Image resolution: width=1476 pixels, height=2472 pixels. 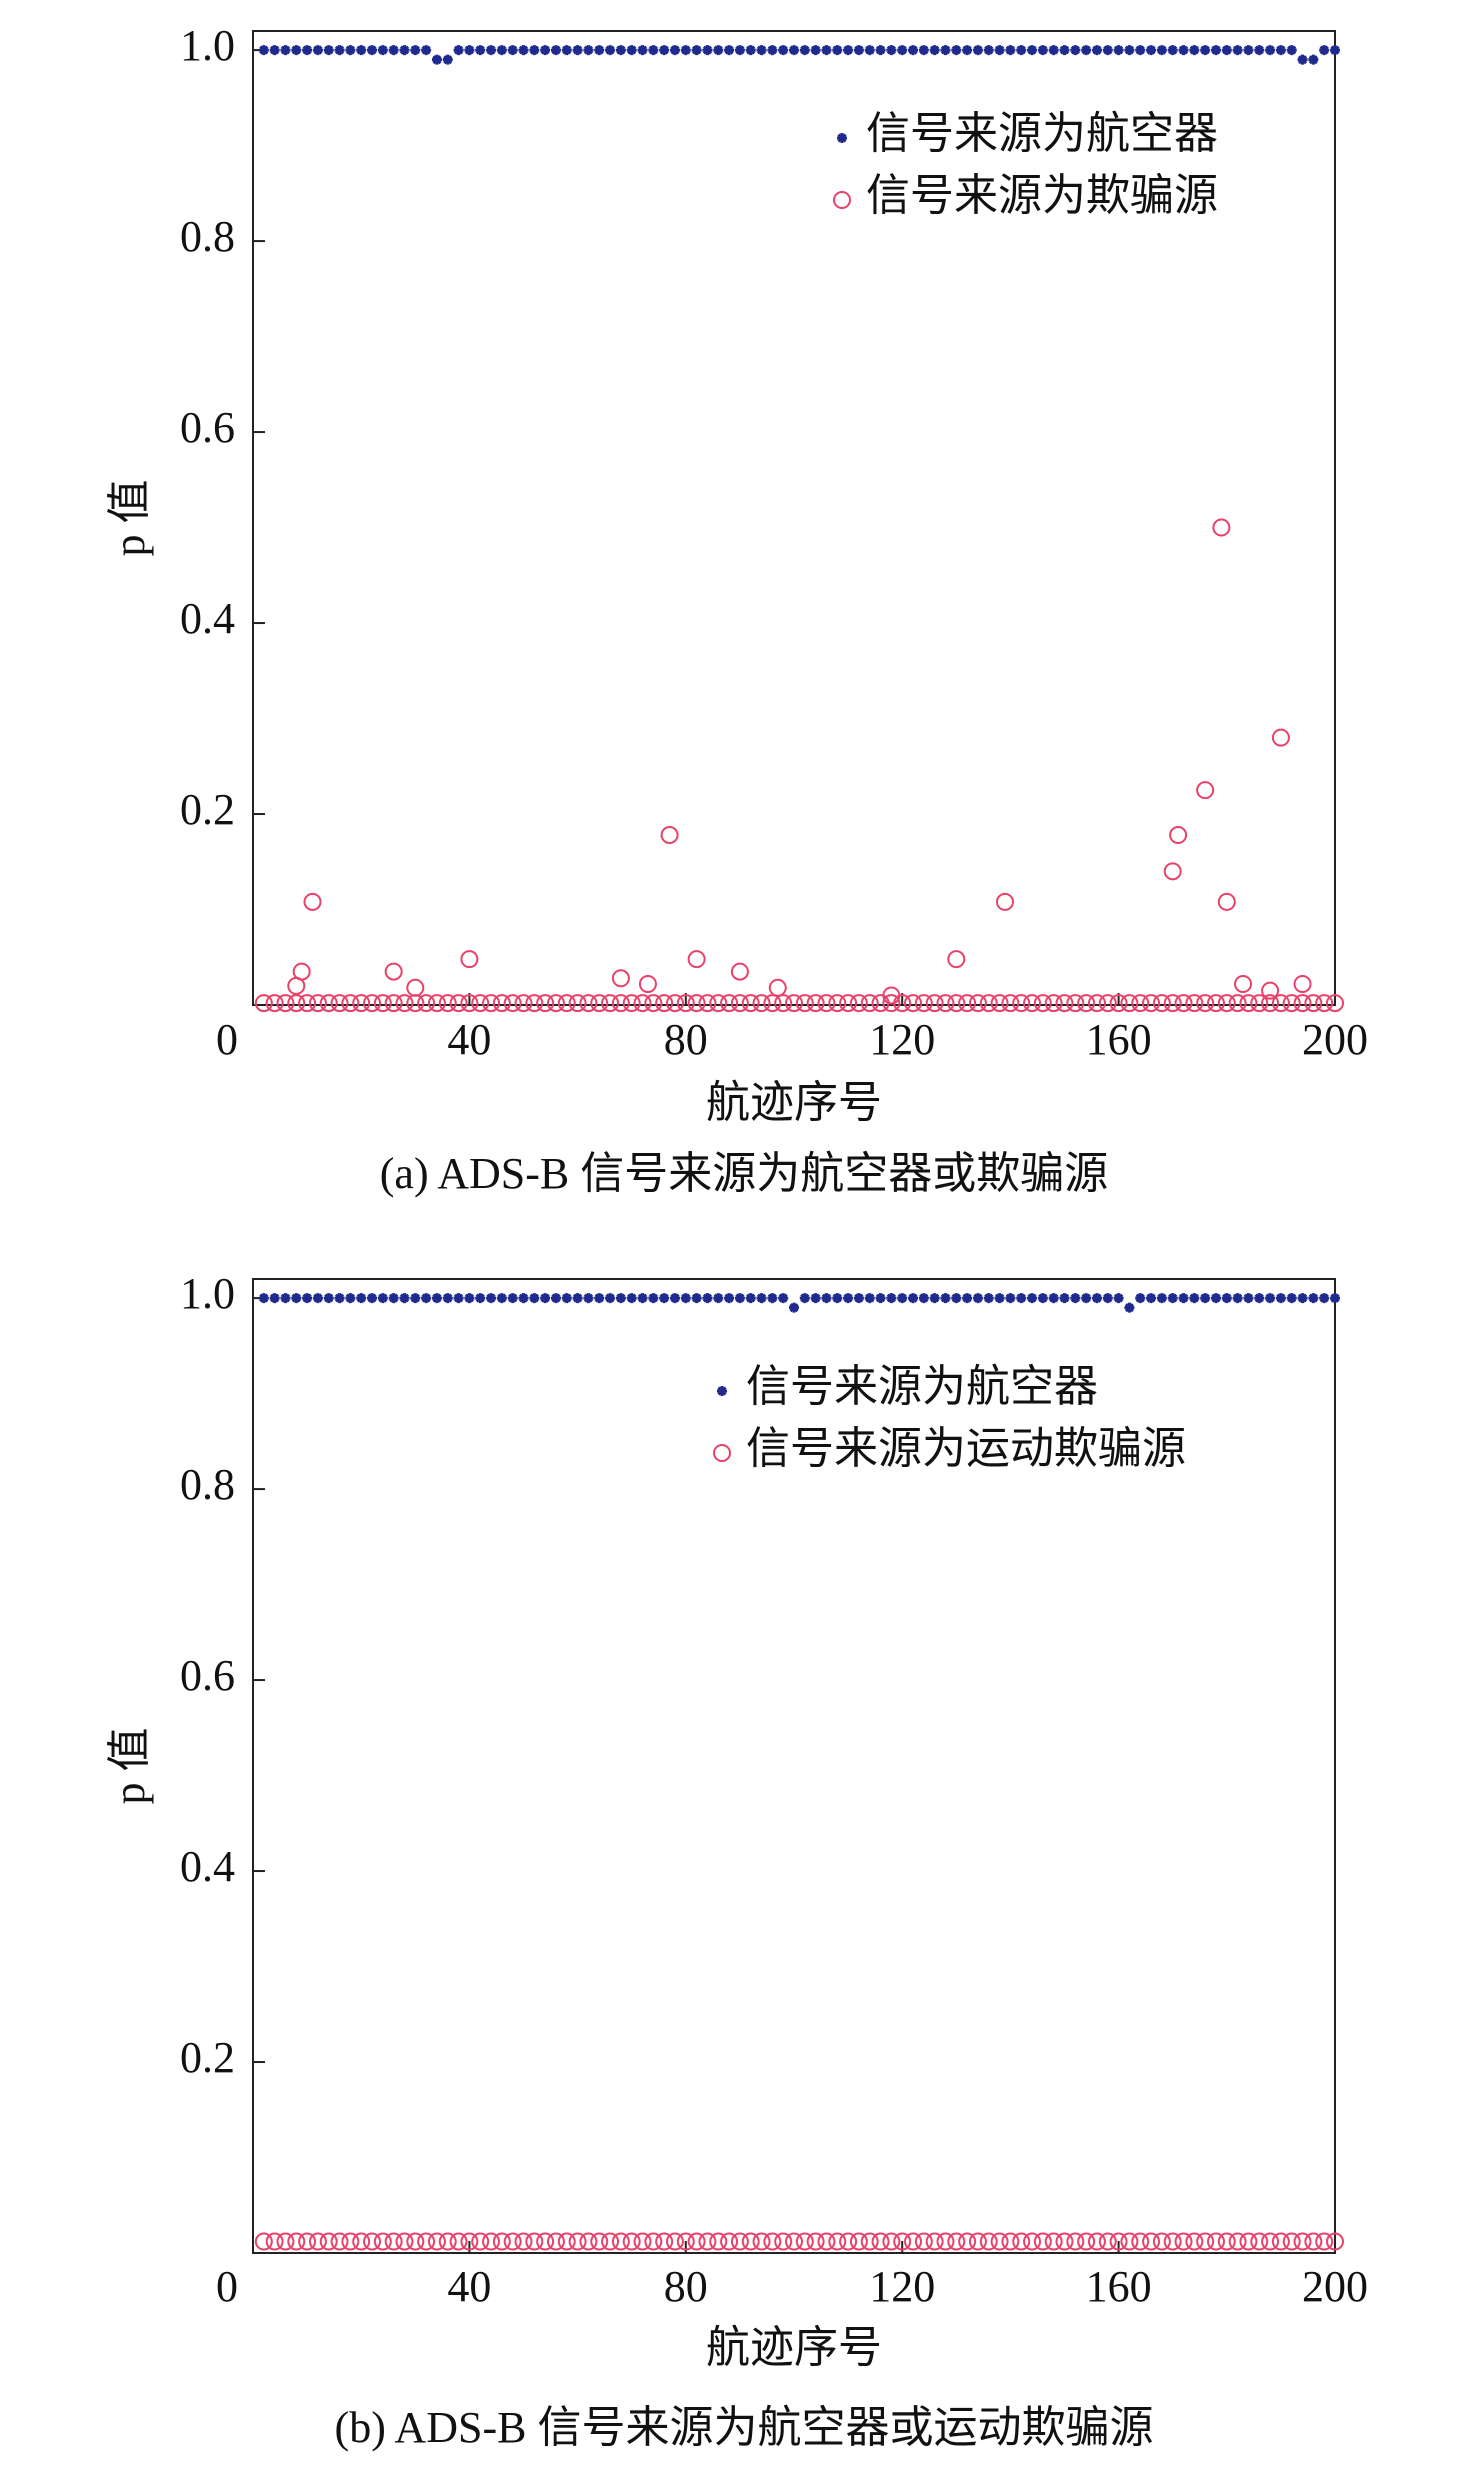 I want to click on y-axis-label: p 值, so click(x=129, y=518).